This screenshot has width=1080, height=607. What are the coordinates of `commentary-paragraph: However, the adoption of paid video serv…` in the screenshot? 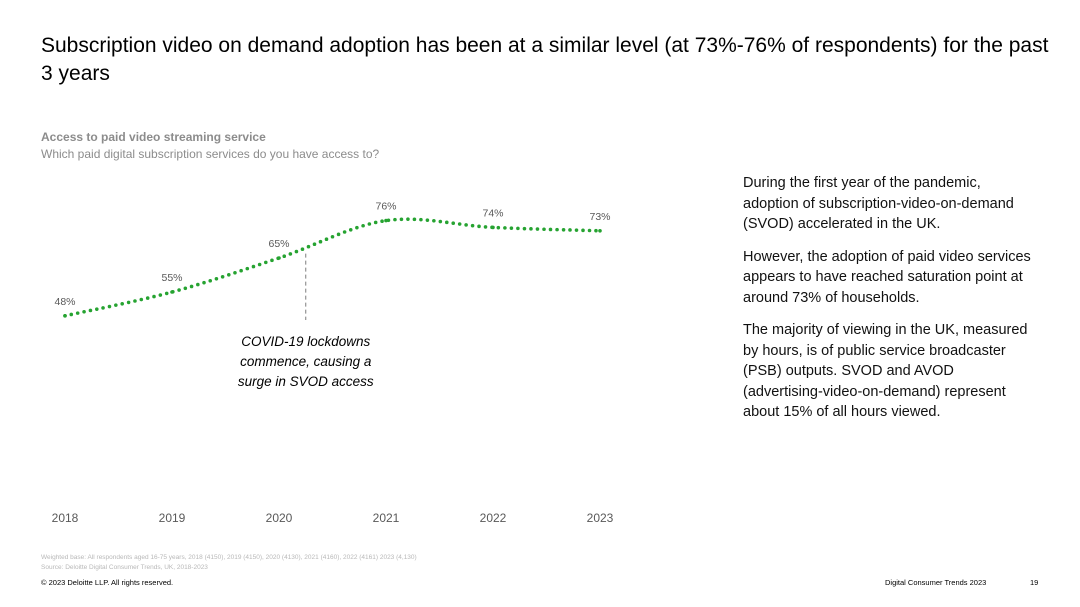 It's located at (887, 277).